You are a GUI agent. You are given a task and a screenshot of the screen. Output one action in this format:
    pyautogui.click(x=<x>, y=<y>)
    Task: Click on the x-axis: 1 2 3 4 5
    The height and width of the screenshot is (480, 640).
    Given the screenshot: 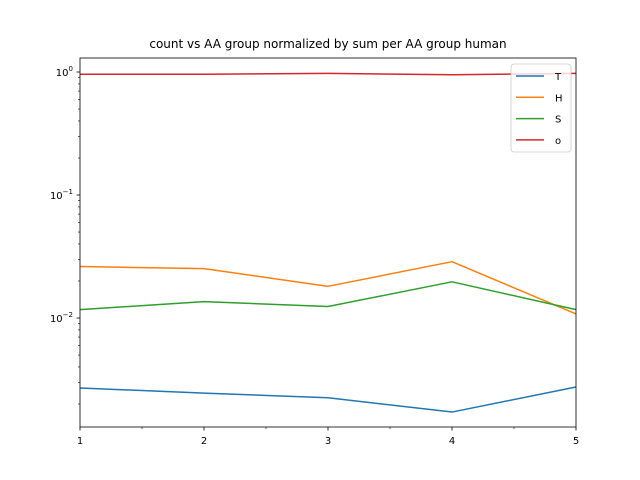 What is the action you would take?
    pyautogui.click(x=328, y=437)
    